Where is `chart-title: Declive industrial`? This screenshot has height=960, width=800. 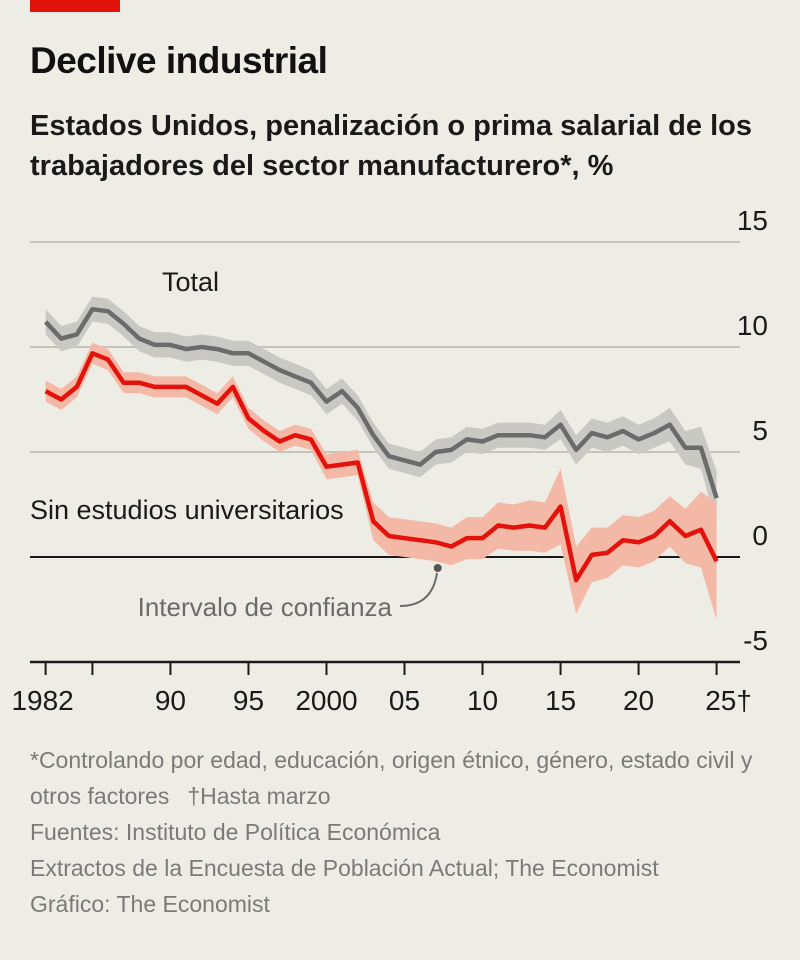 chart-title: Declive industrial is located at coordinates (179, 60).